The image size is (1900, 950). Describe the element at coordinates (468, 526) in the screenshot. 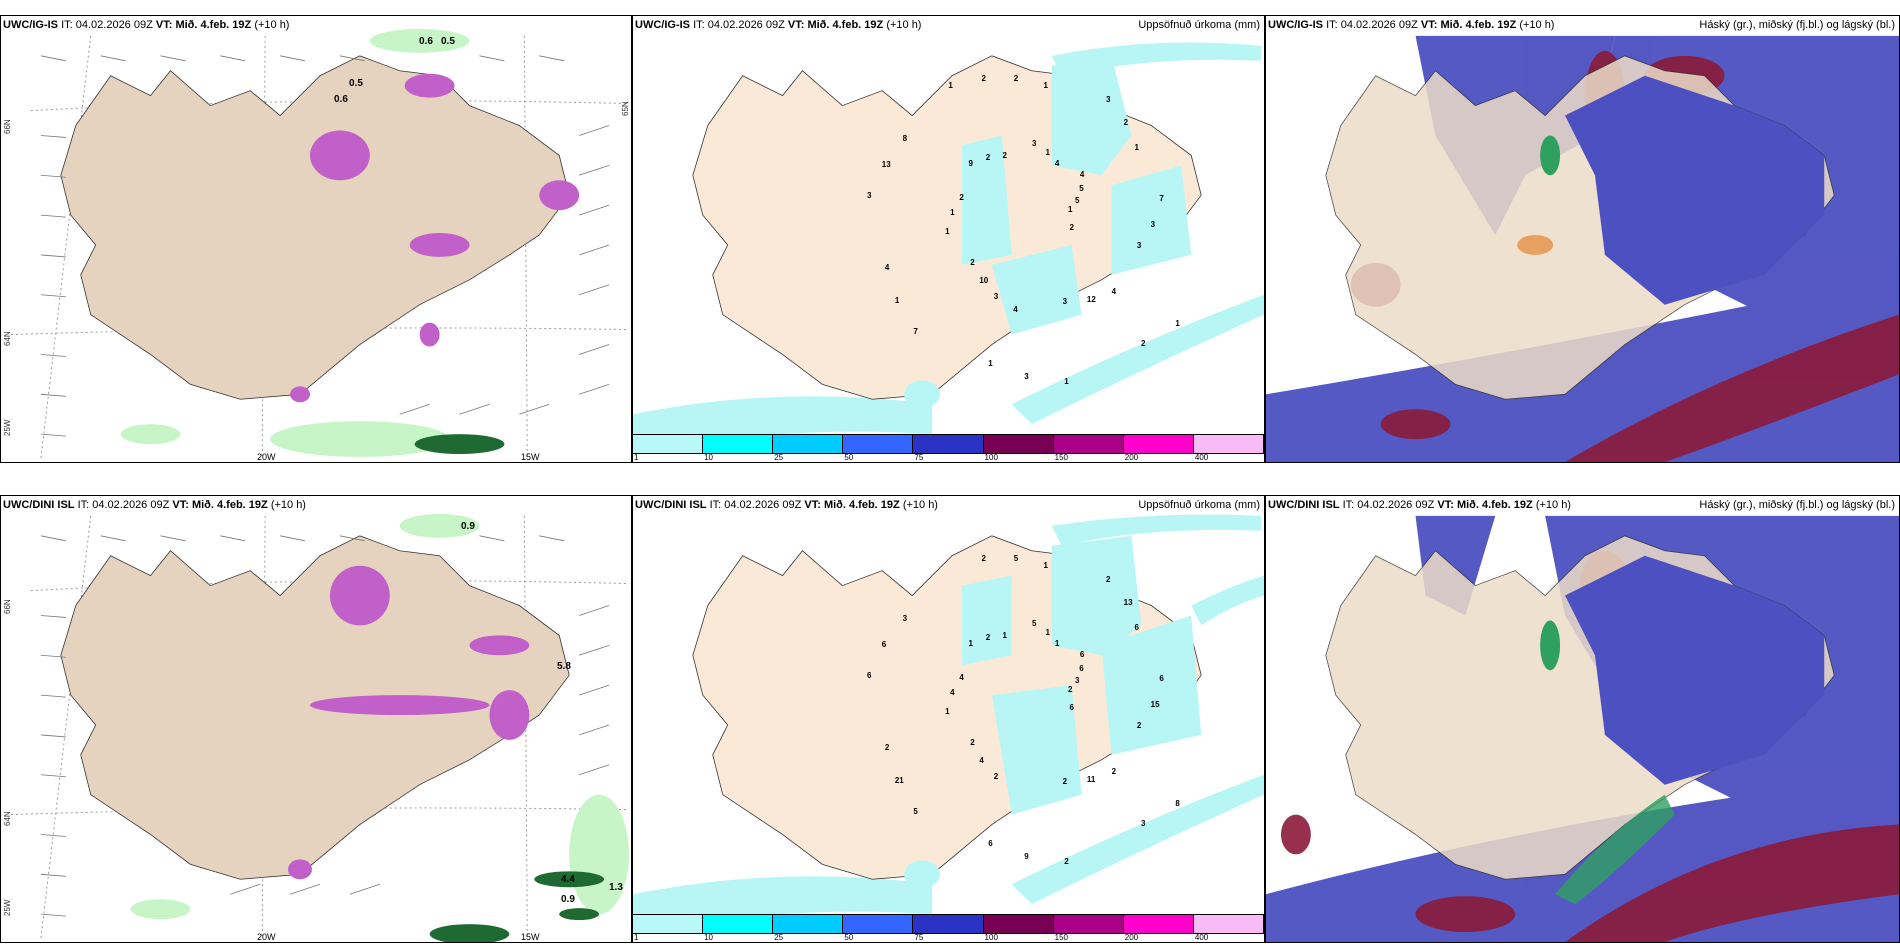

I see `wind-value-label: 0.9` at that location.